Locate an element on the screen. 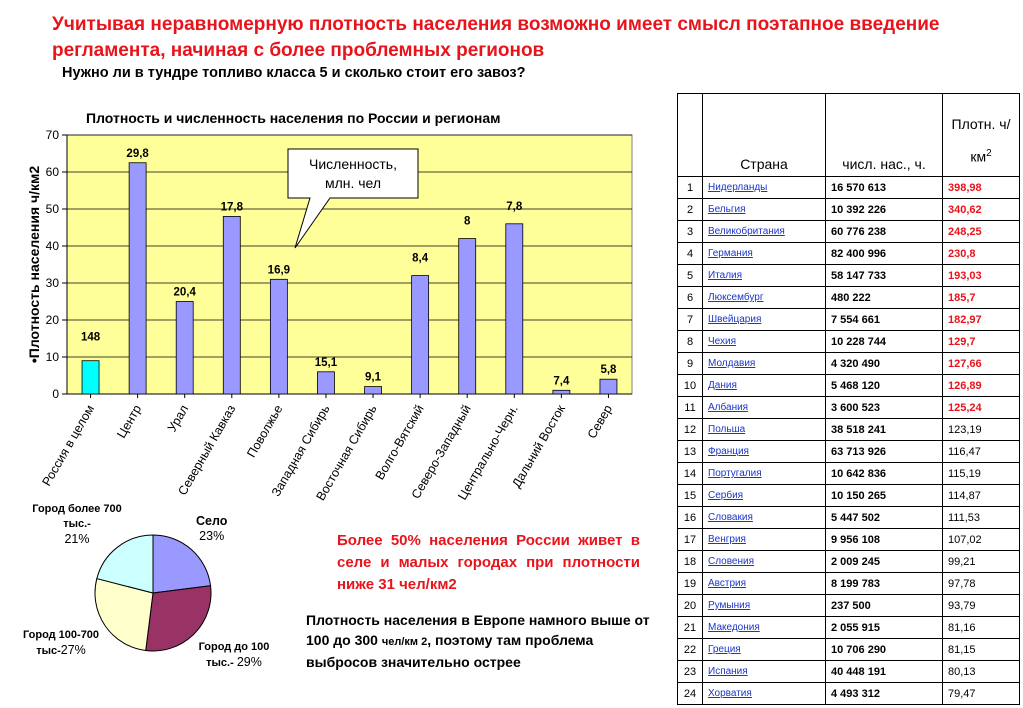  callout-line-2: млн. чел is located at coordinates (353, 183).